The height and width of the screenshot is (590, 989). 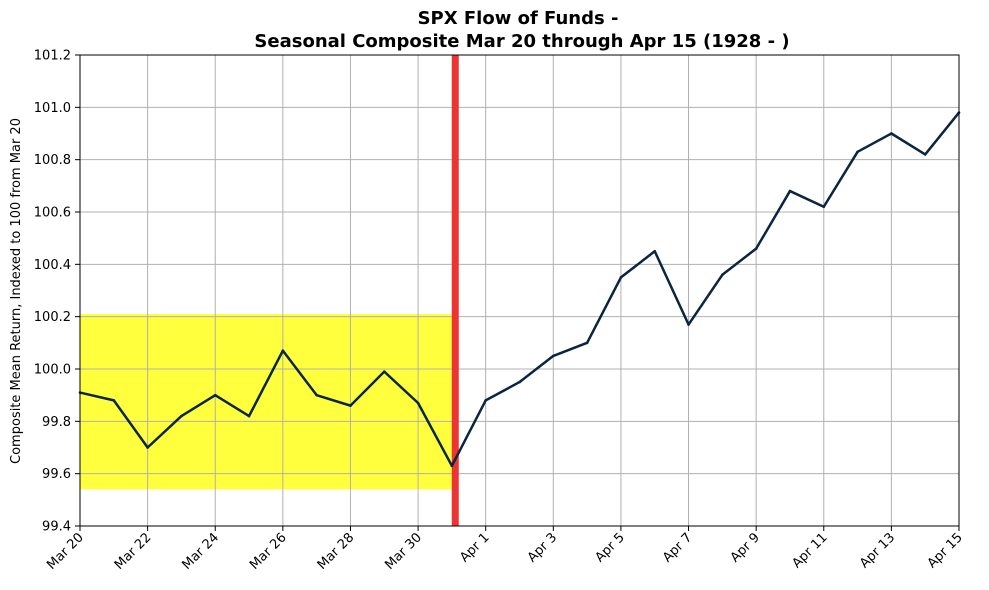 I want to click on x-tick-label: Apr 1, so click(x=474, y=547).